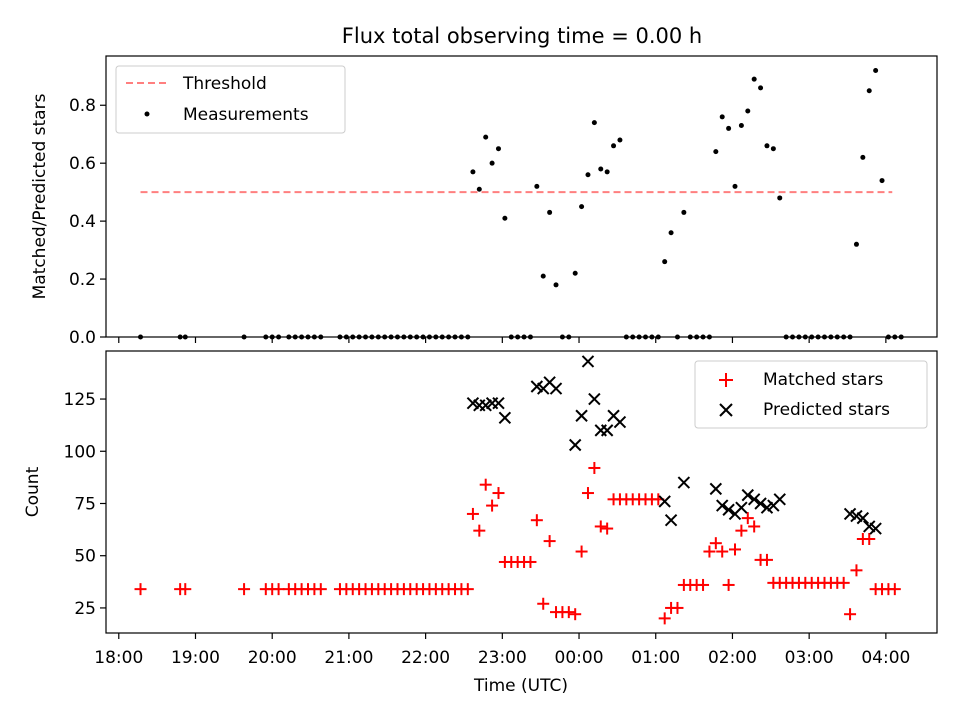  What do you see at coordinates (726, 410) in the screenshot?
I see `predicted-legend-swatch` at bounding box center [726, 410].